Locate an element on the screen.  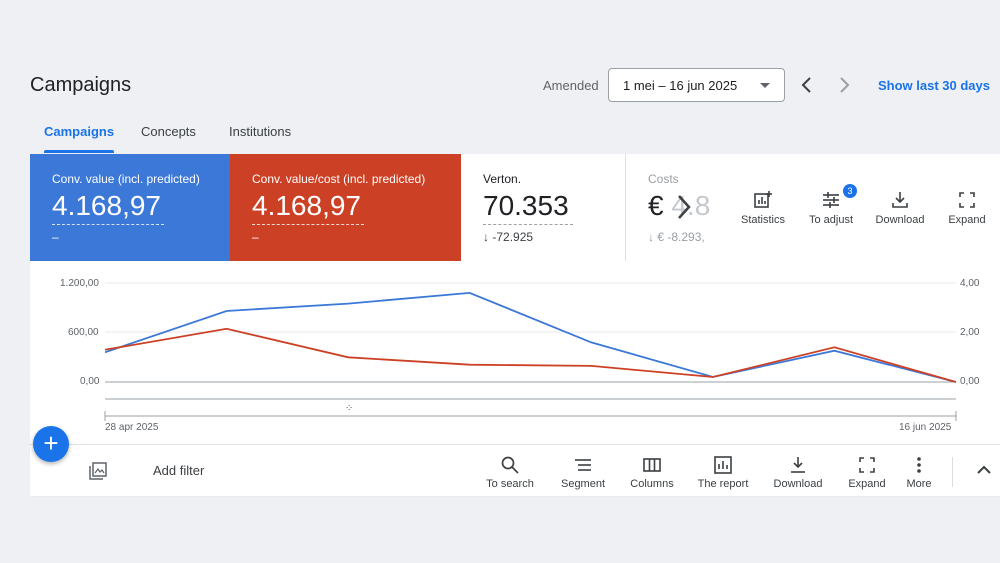
toolbar-divider is located at coordinates (952, 472).